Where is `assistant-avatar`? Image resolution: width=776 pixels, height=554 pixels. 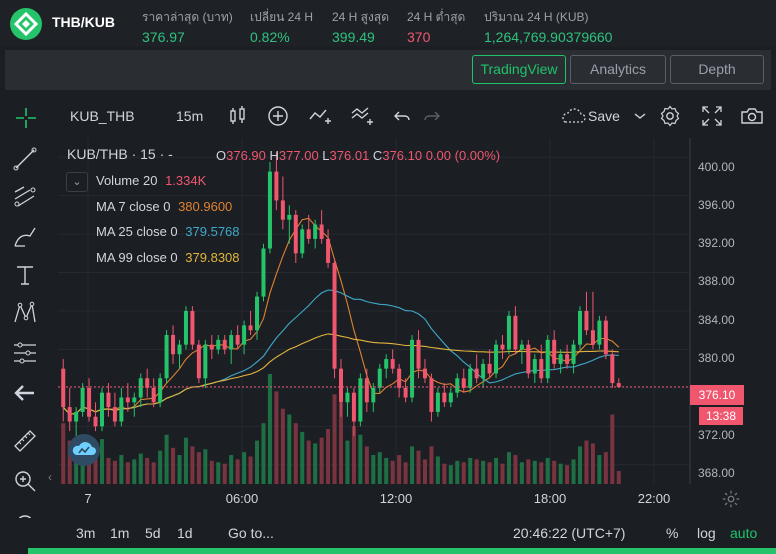
assistant-avatar is located at coordinates (84, 450).